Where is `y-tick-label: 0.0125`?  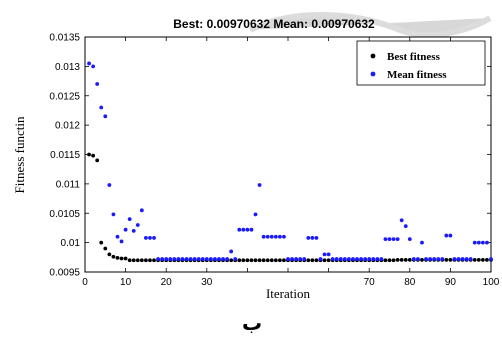 y-tick-label: 0.0125 is located at coordinates (64, 96).